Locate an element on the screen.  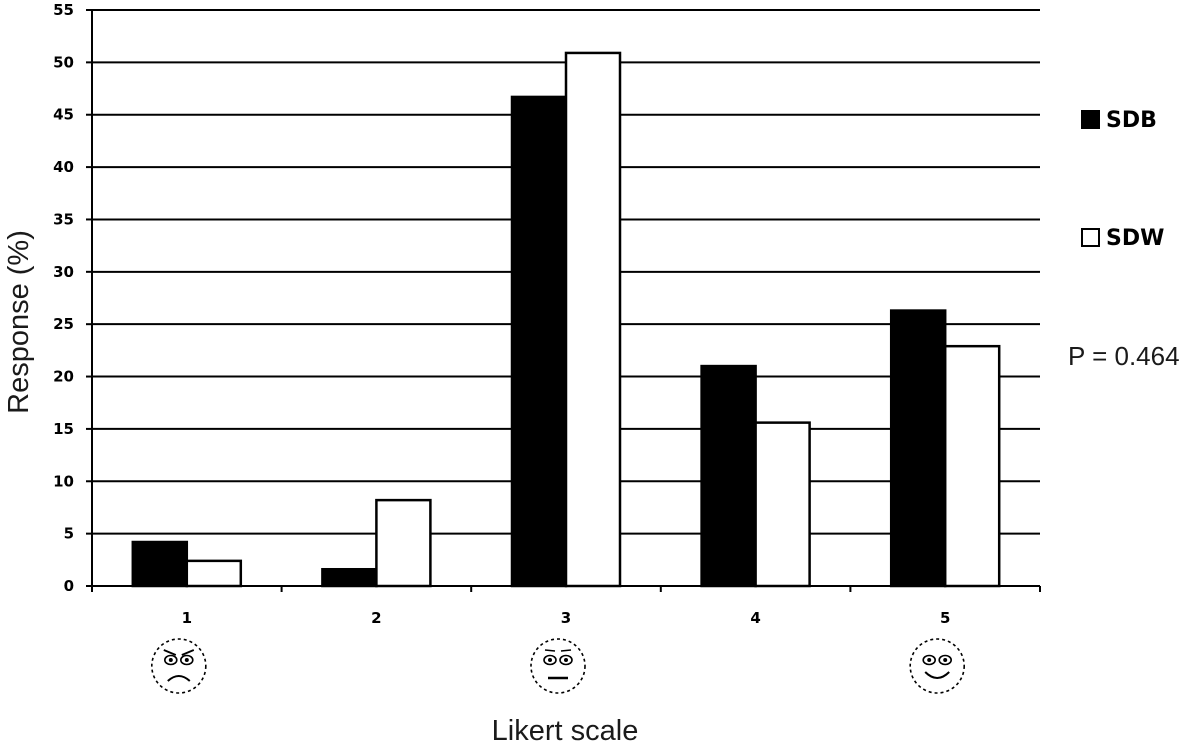
category-face-icons is located at coordinates (558, 666).